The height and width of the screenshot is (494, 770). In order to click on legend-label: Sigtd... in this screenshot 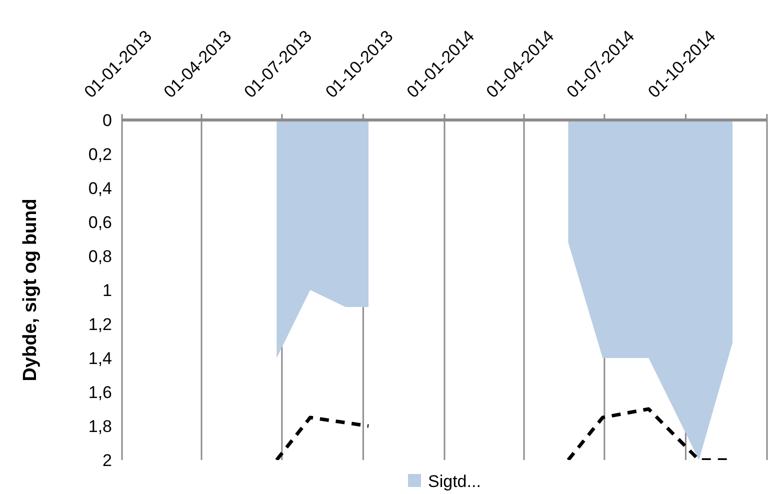, I will do `click(454, 481)`.